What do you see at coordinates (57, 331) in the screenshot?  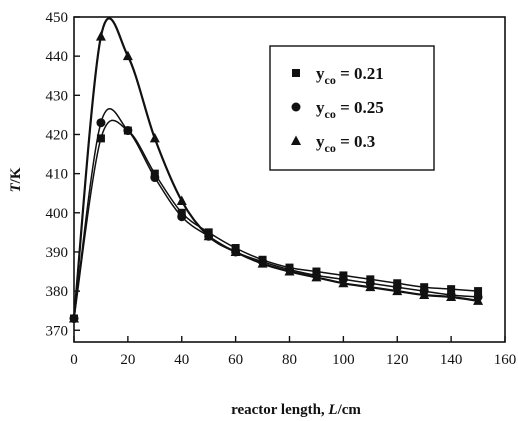 I see `y-tick-label: 370` at bounding box center [57, 331].